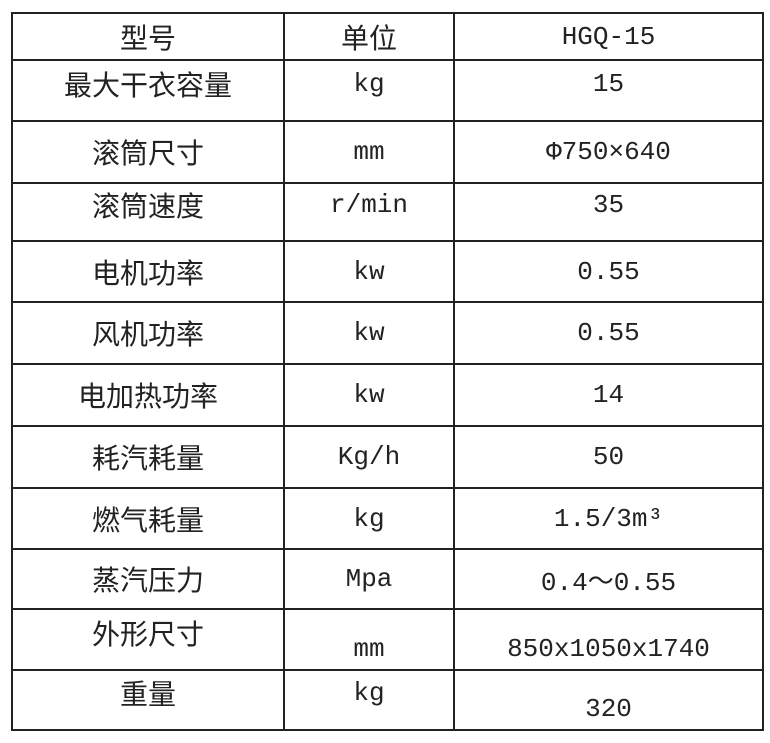 This screenshot has width=770, height=743. Describe the element at coordinates (608, 90) in the screenshot. I see `value-cell: 15` at that location.